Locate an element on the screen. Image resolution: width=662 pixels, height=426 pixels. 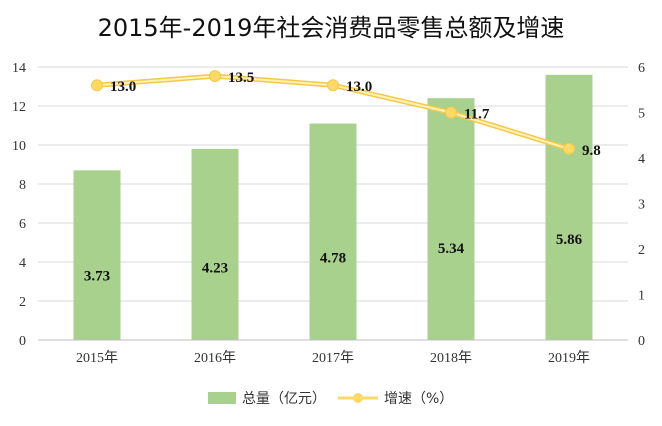
left-tick-label: 4 is located at coordinates (22, 263).